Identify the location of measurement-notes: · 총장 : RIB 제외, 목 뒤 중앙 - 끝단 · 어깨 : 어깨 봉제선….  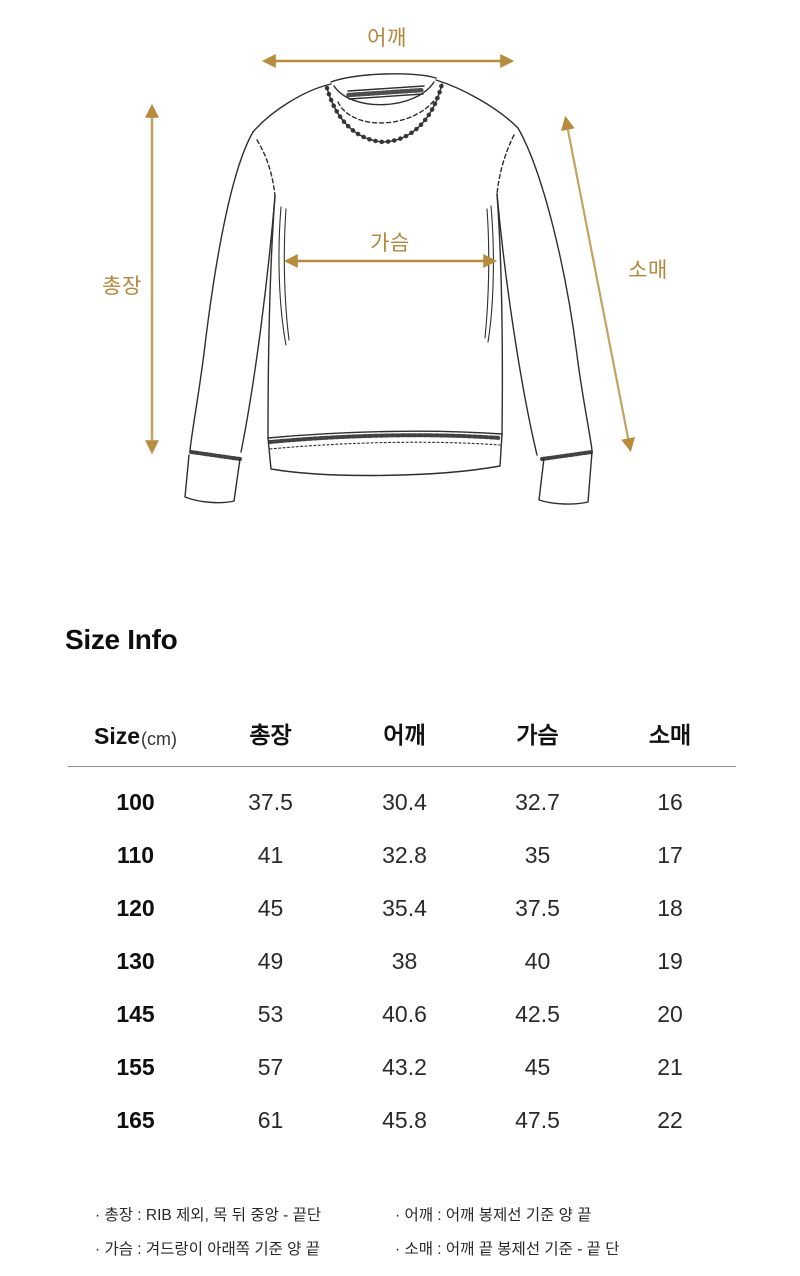
(425, 1231).